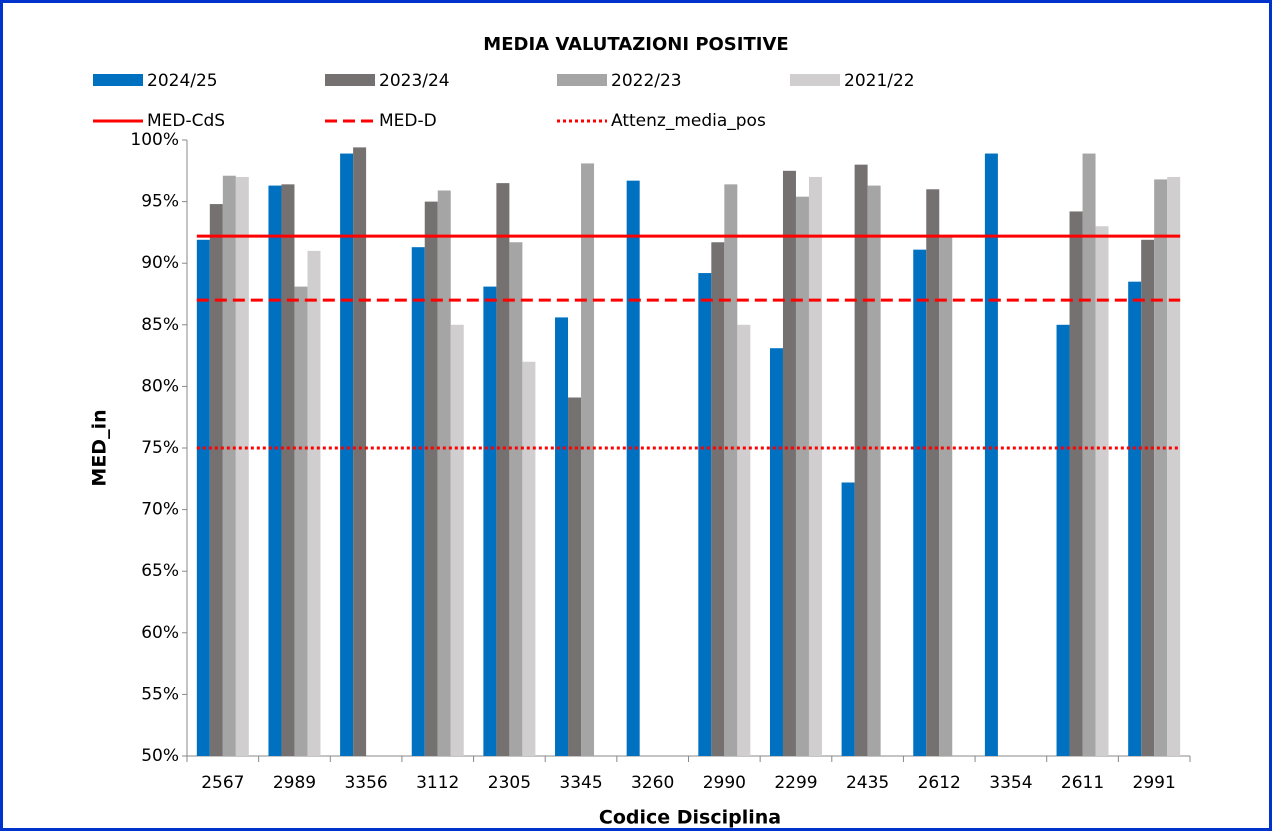 The height and width of the screenshot is (831, 1272). What do you see at coordinates (160, 448) in the screenshot?
I see `y-tick-label: 75%` at bounding box center [160, 448].